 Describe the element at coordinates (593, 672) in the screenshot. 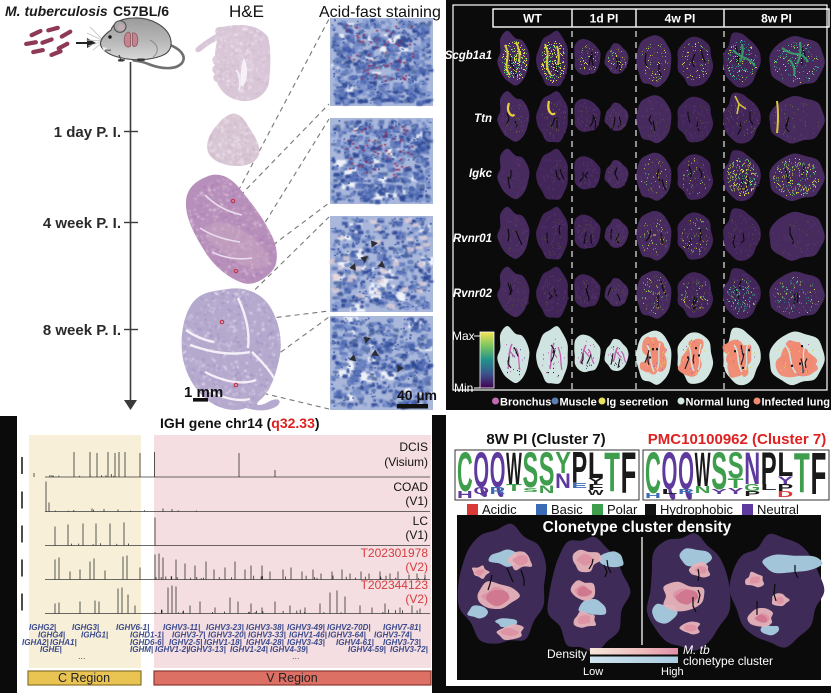

I see `svg-text: Low` at that location.